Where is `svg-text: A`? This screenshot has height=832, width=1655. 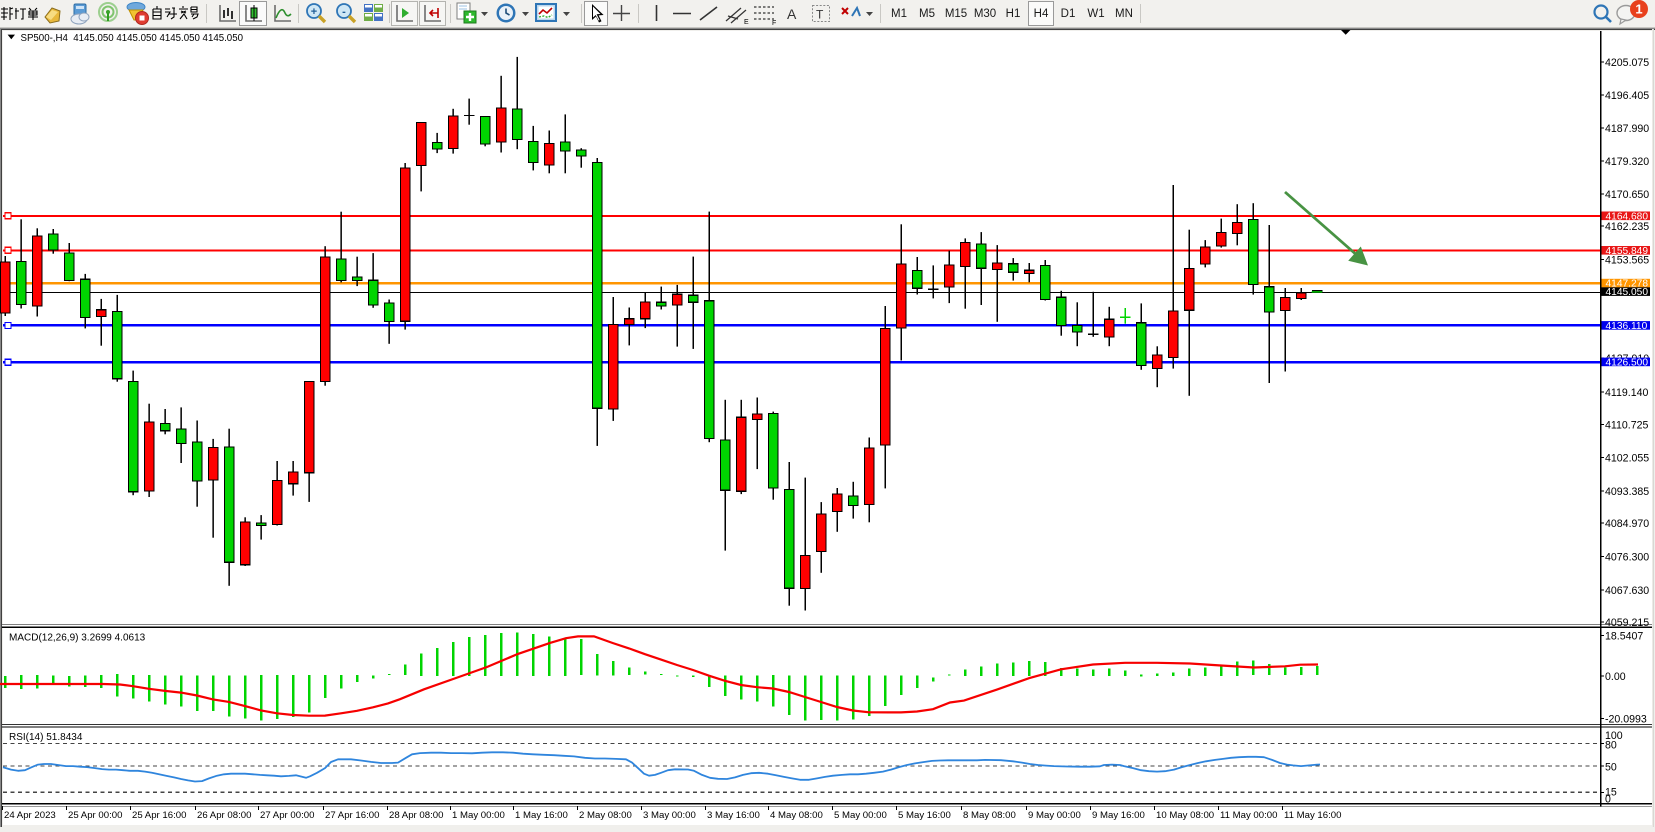 svg-text: A is located at coordinates (792, 14).